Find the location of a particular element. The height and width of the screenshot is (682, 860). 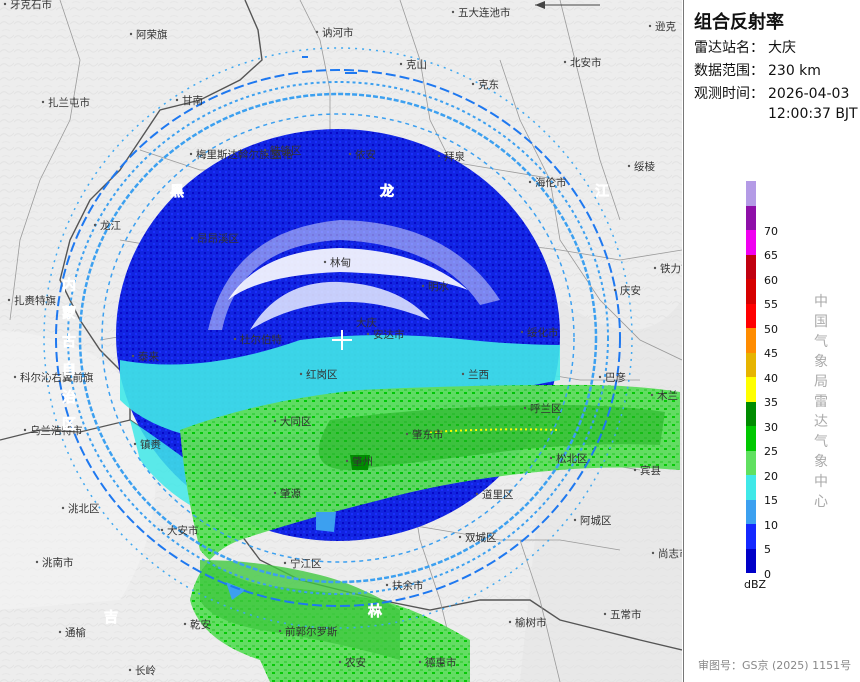

legend-label: 55 is located at coordinates (771, 304).